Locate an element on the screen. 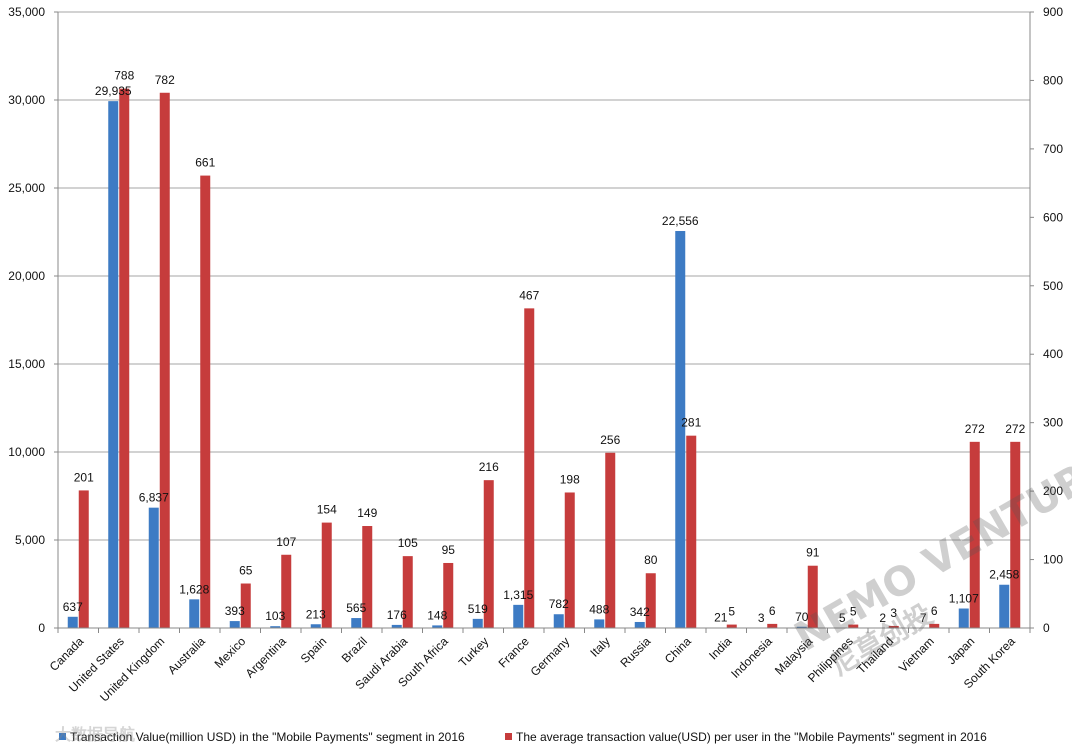 The height and width of the screenshot is (753, 1072). left-axis-tick-label: 0 is located at coordinates (41, 628).